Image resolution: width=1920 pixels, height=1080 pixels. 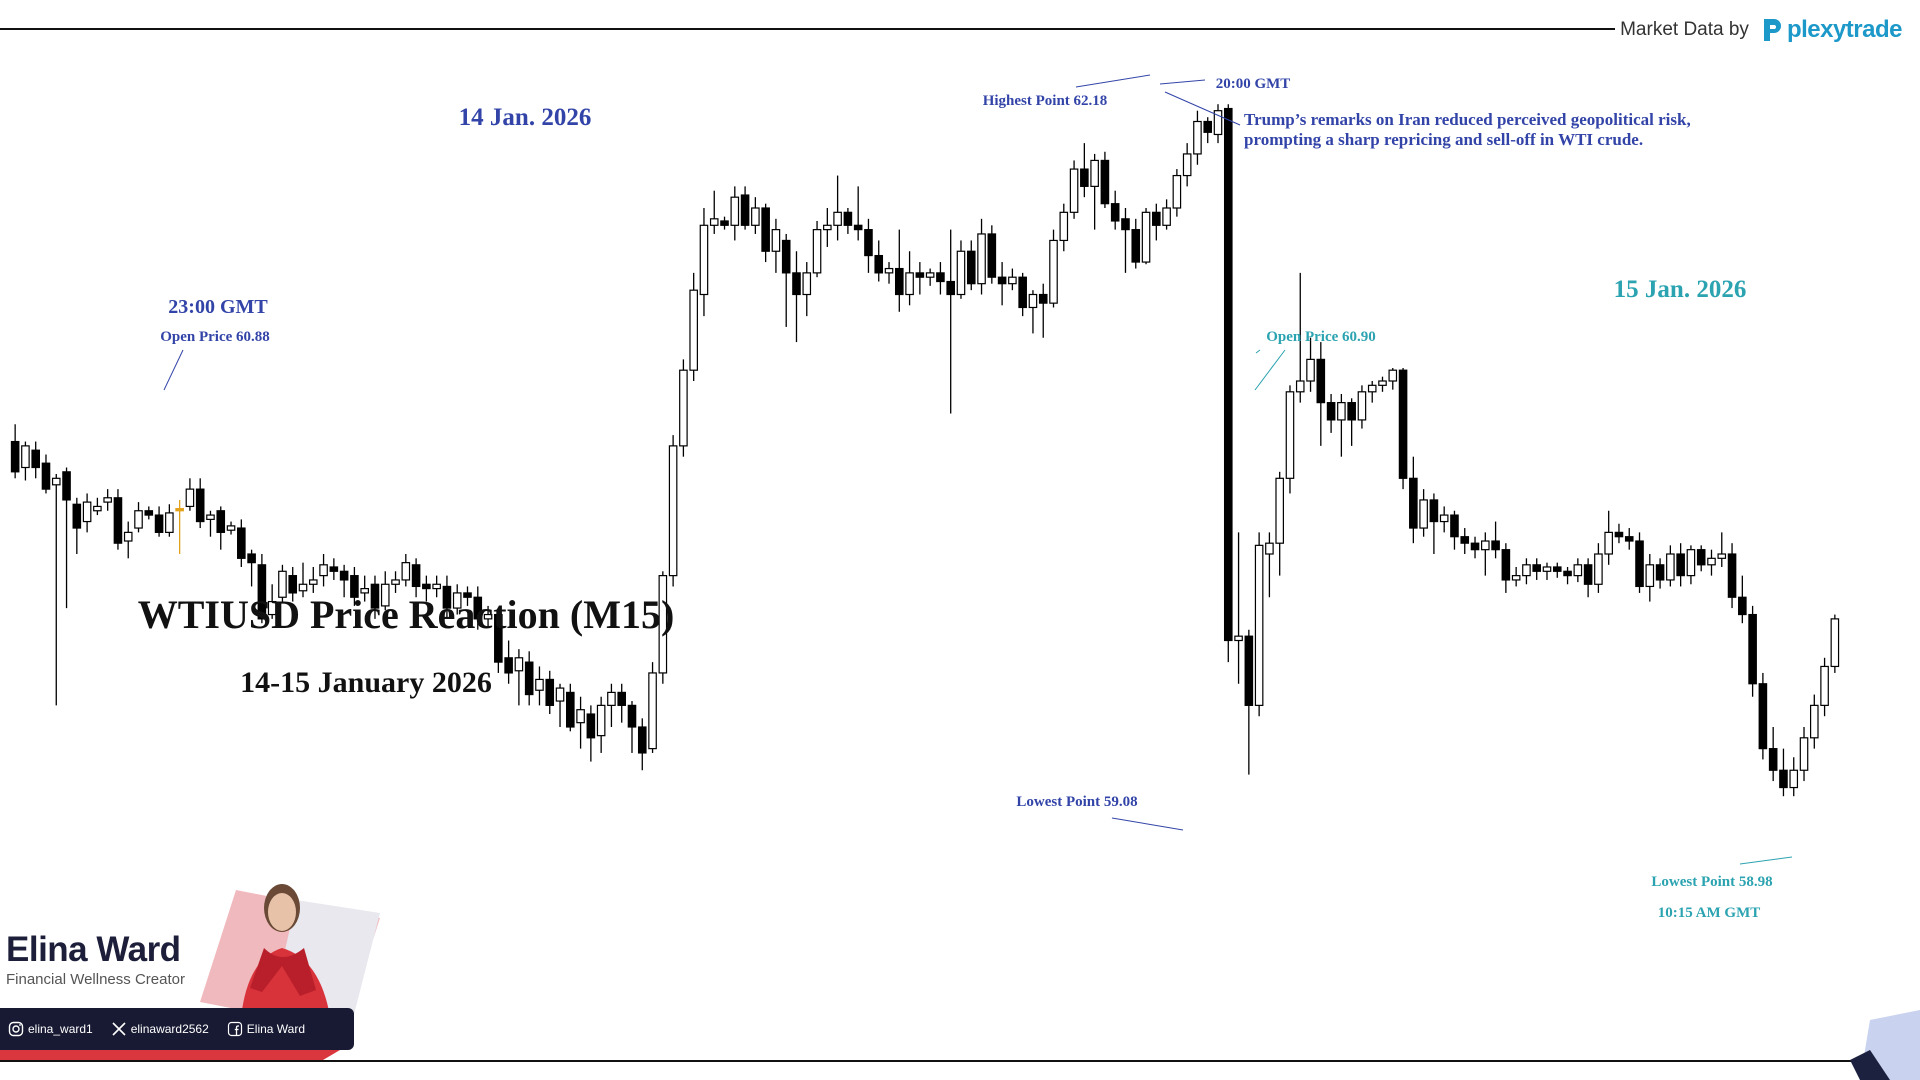 What do you see at coordinates (1844, 29) in the screenshot?
I see `brand-name: plexytrade` at bounding box center [1844, 29].